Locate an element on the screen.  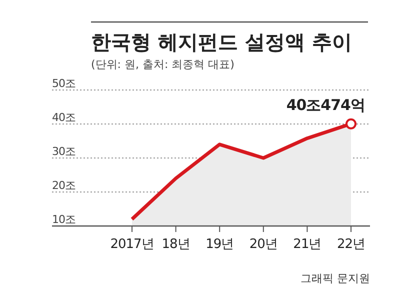
x-tick-label: 22년 is located at coordinates (351, 244).